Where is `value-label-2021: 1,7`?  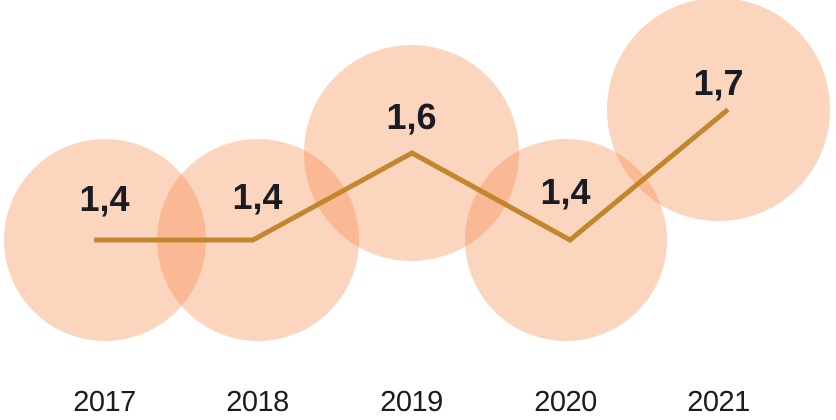 value-label-2021: 1,7 is located at coordinates (718, 82).